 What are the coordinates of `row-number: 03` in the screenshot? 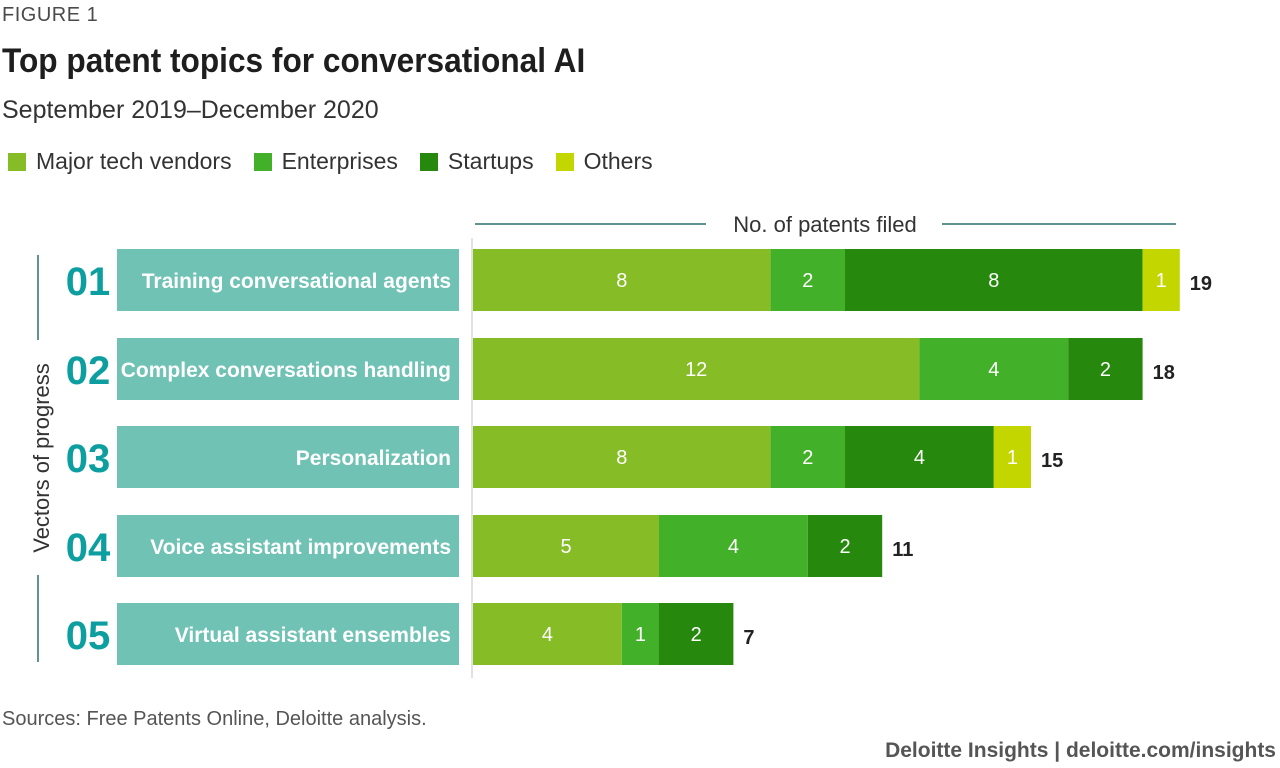 It's located at (88, 459).